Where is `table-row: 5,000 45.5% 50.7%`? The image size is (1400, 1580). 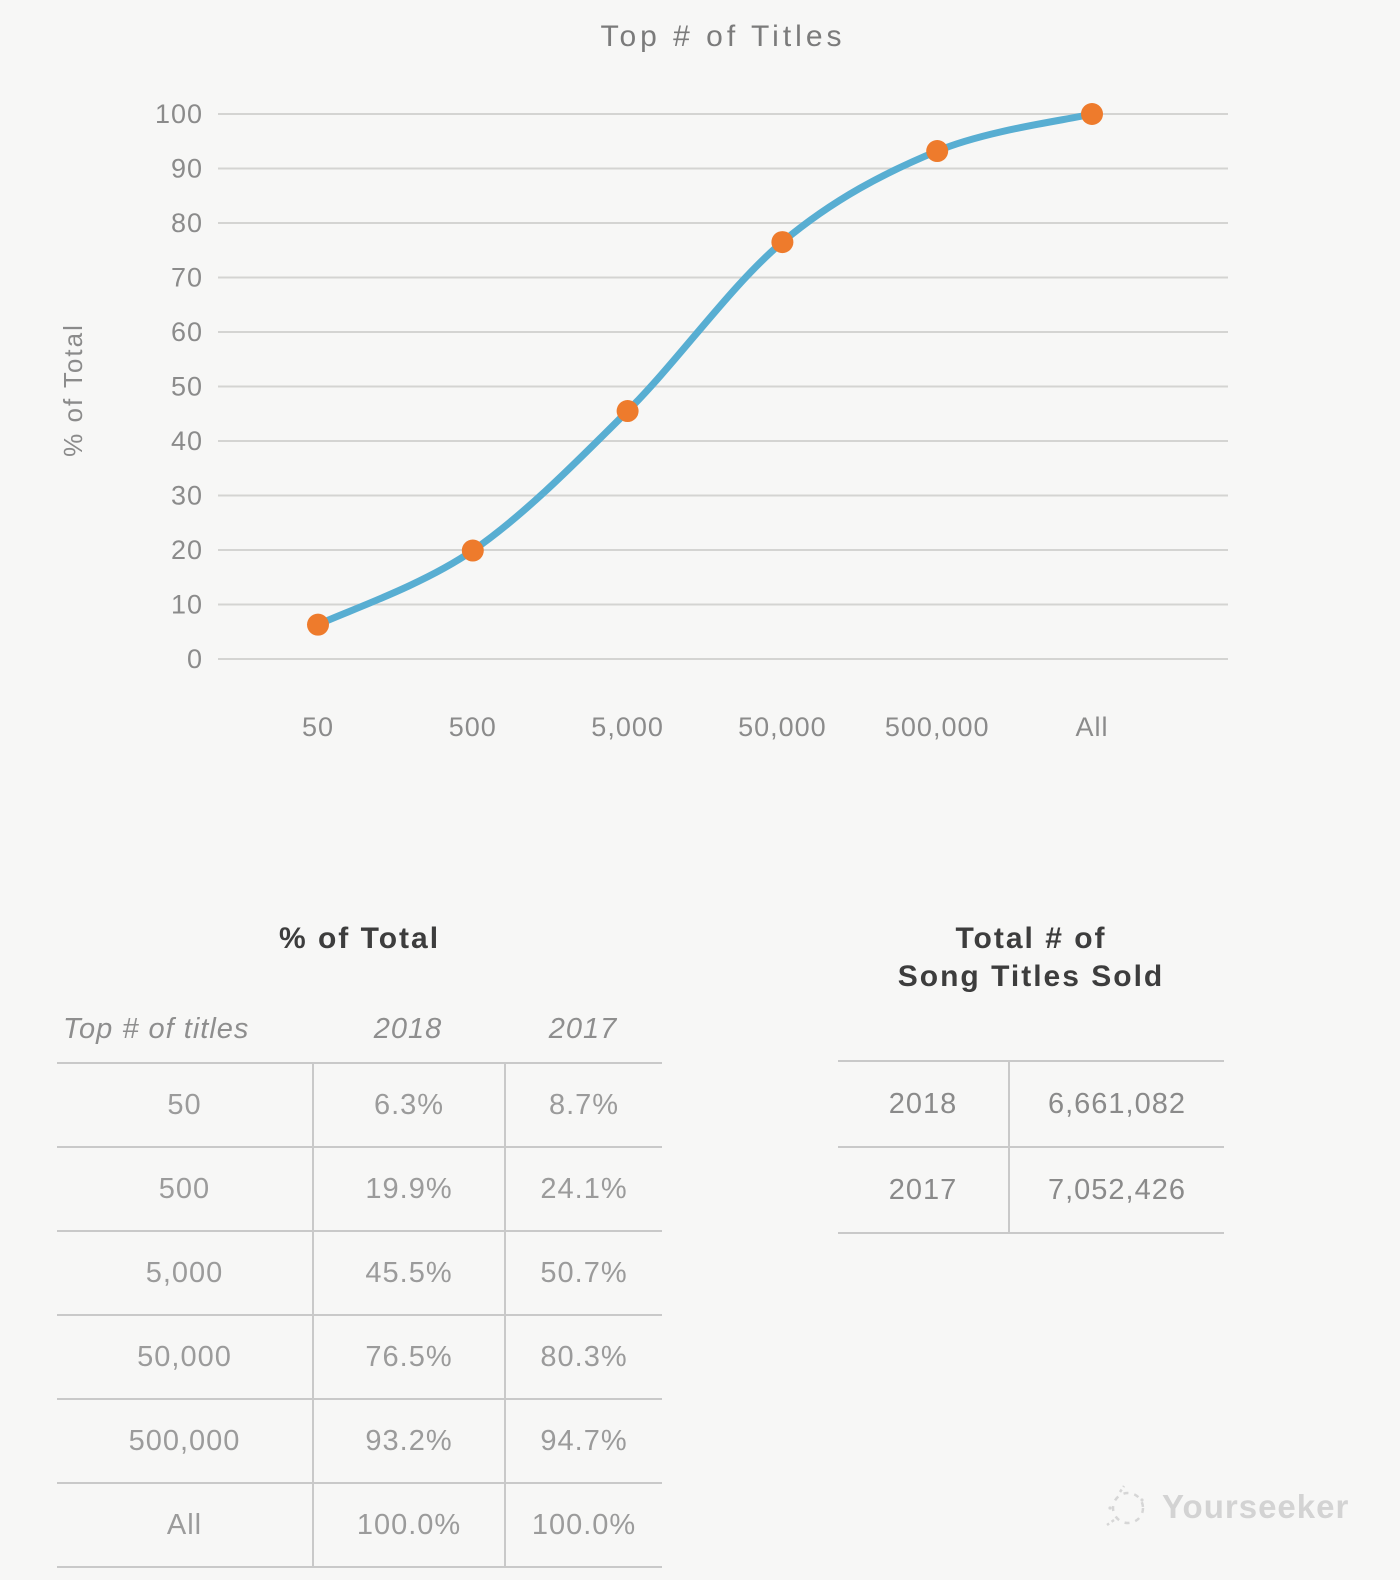
table-row: 5,000 45.5% 50.7% is located at coordinates (359, 1274).